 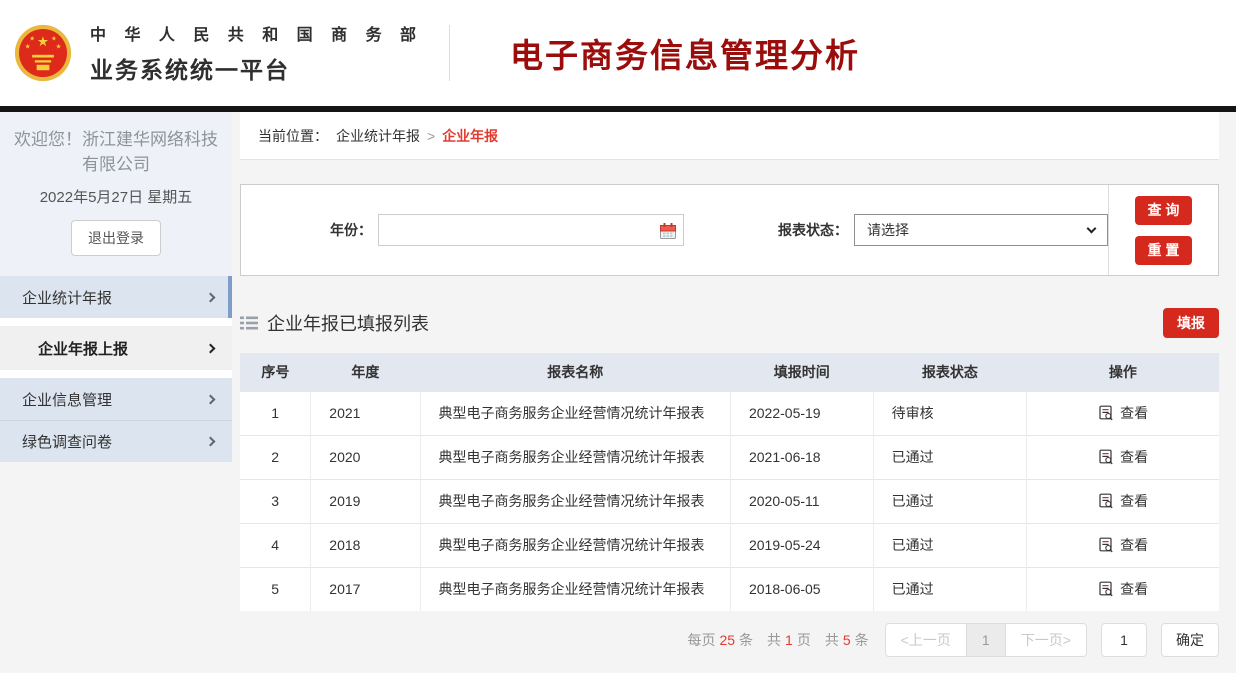 What do you see at coordinates (351, 230) in the screenshot?
I see `year-label: 年份：` at bounding box center [351, 230].